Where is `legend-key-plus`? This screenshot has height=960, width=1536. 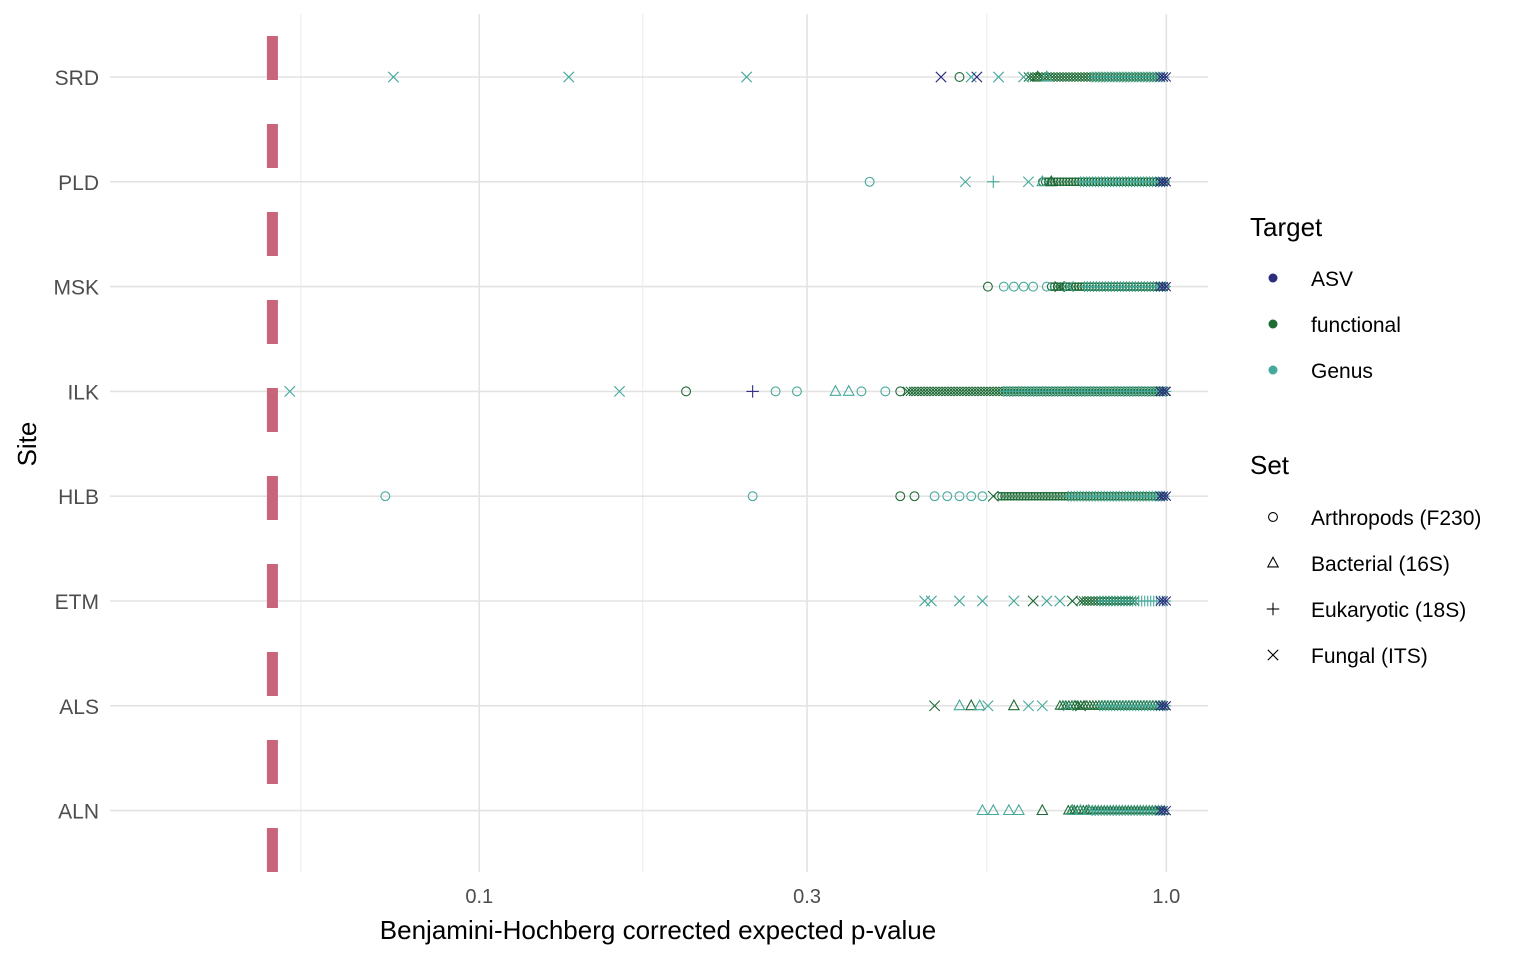
legend-key-plus is located at coordinates (1273, 609).